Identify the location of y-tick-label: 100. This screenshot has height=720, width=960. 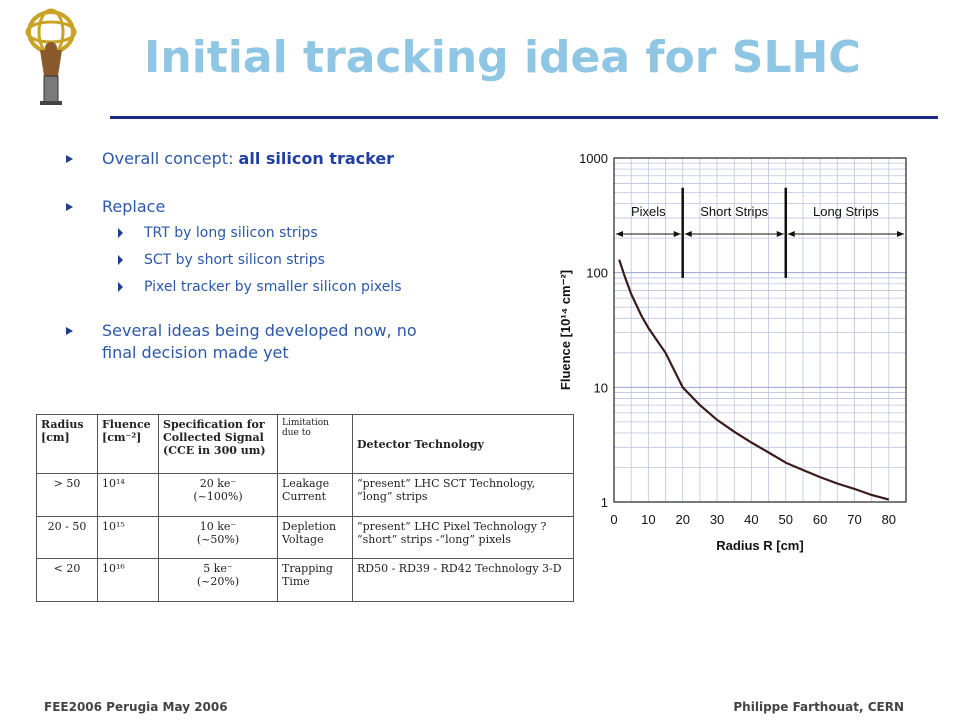
(597, 273).